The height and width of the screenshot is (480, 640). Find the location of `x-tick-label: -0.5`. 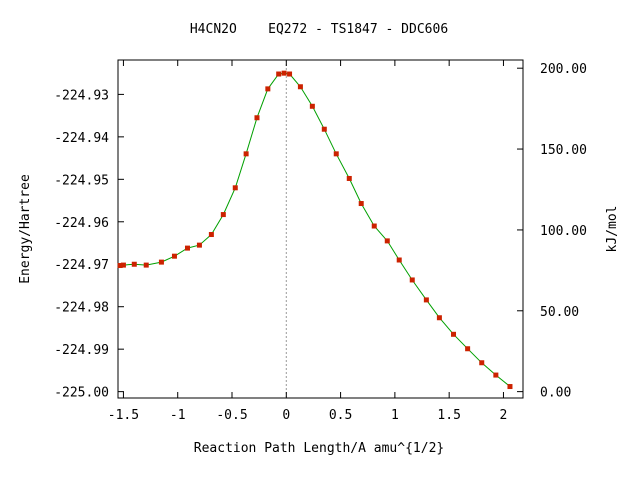

x-tick-label: -0.5 is located at coordinates (231, 415).